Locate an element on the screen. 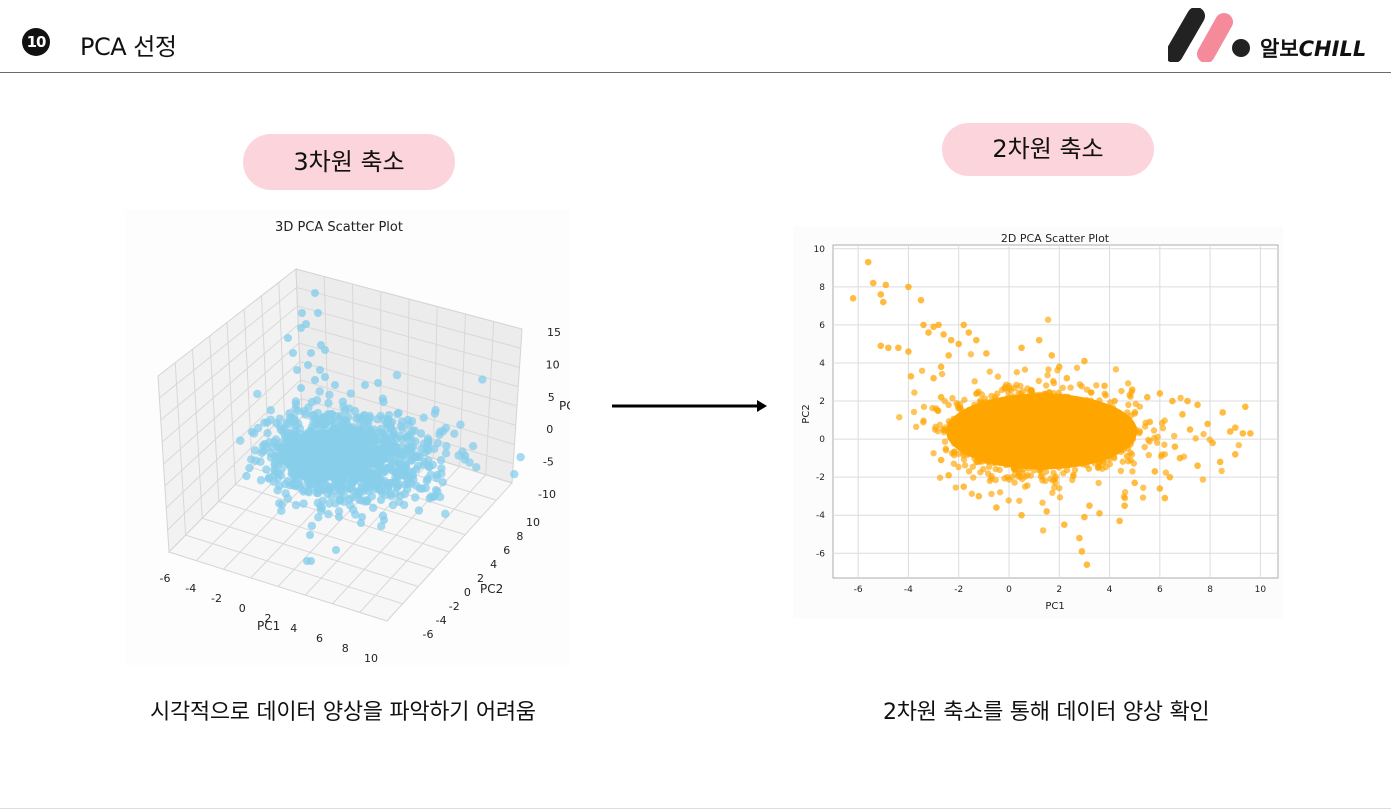 Image resolution: width=1391 pixels, height=811 pixels. z-tick-label: 5 is located at coordinates (551, 397).